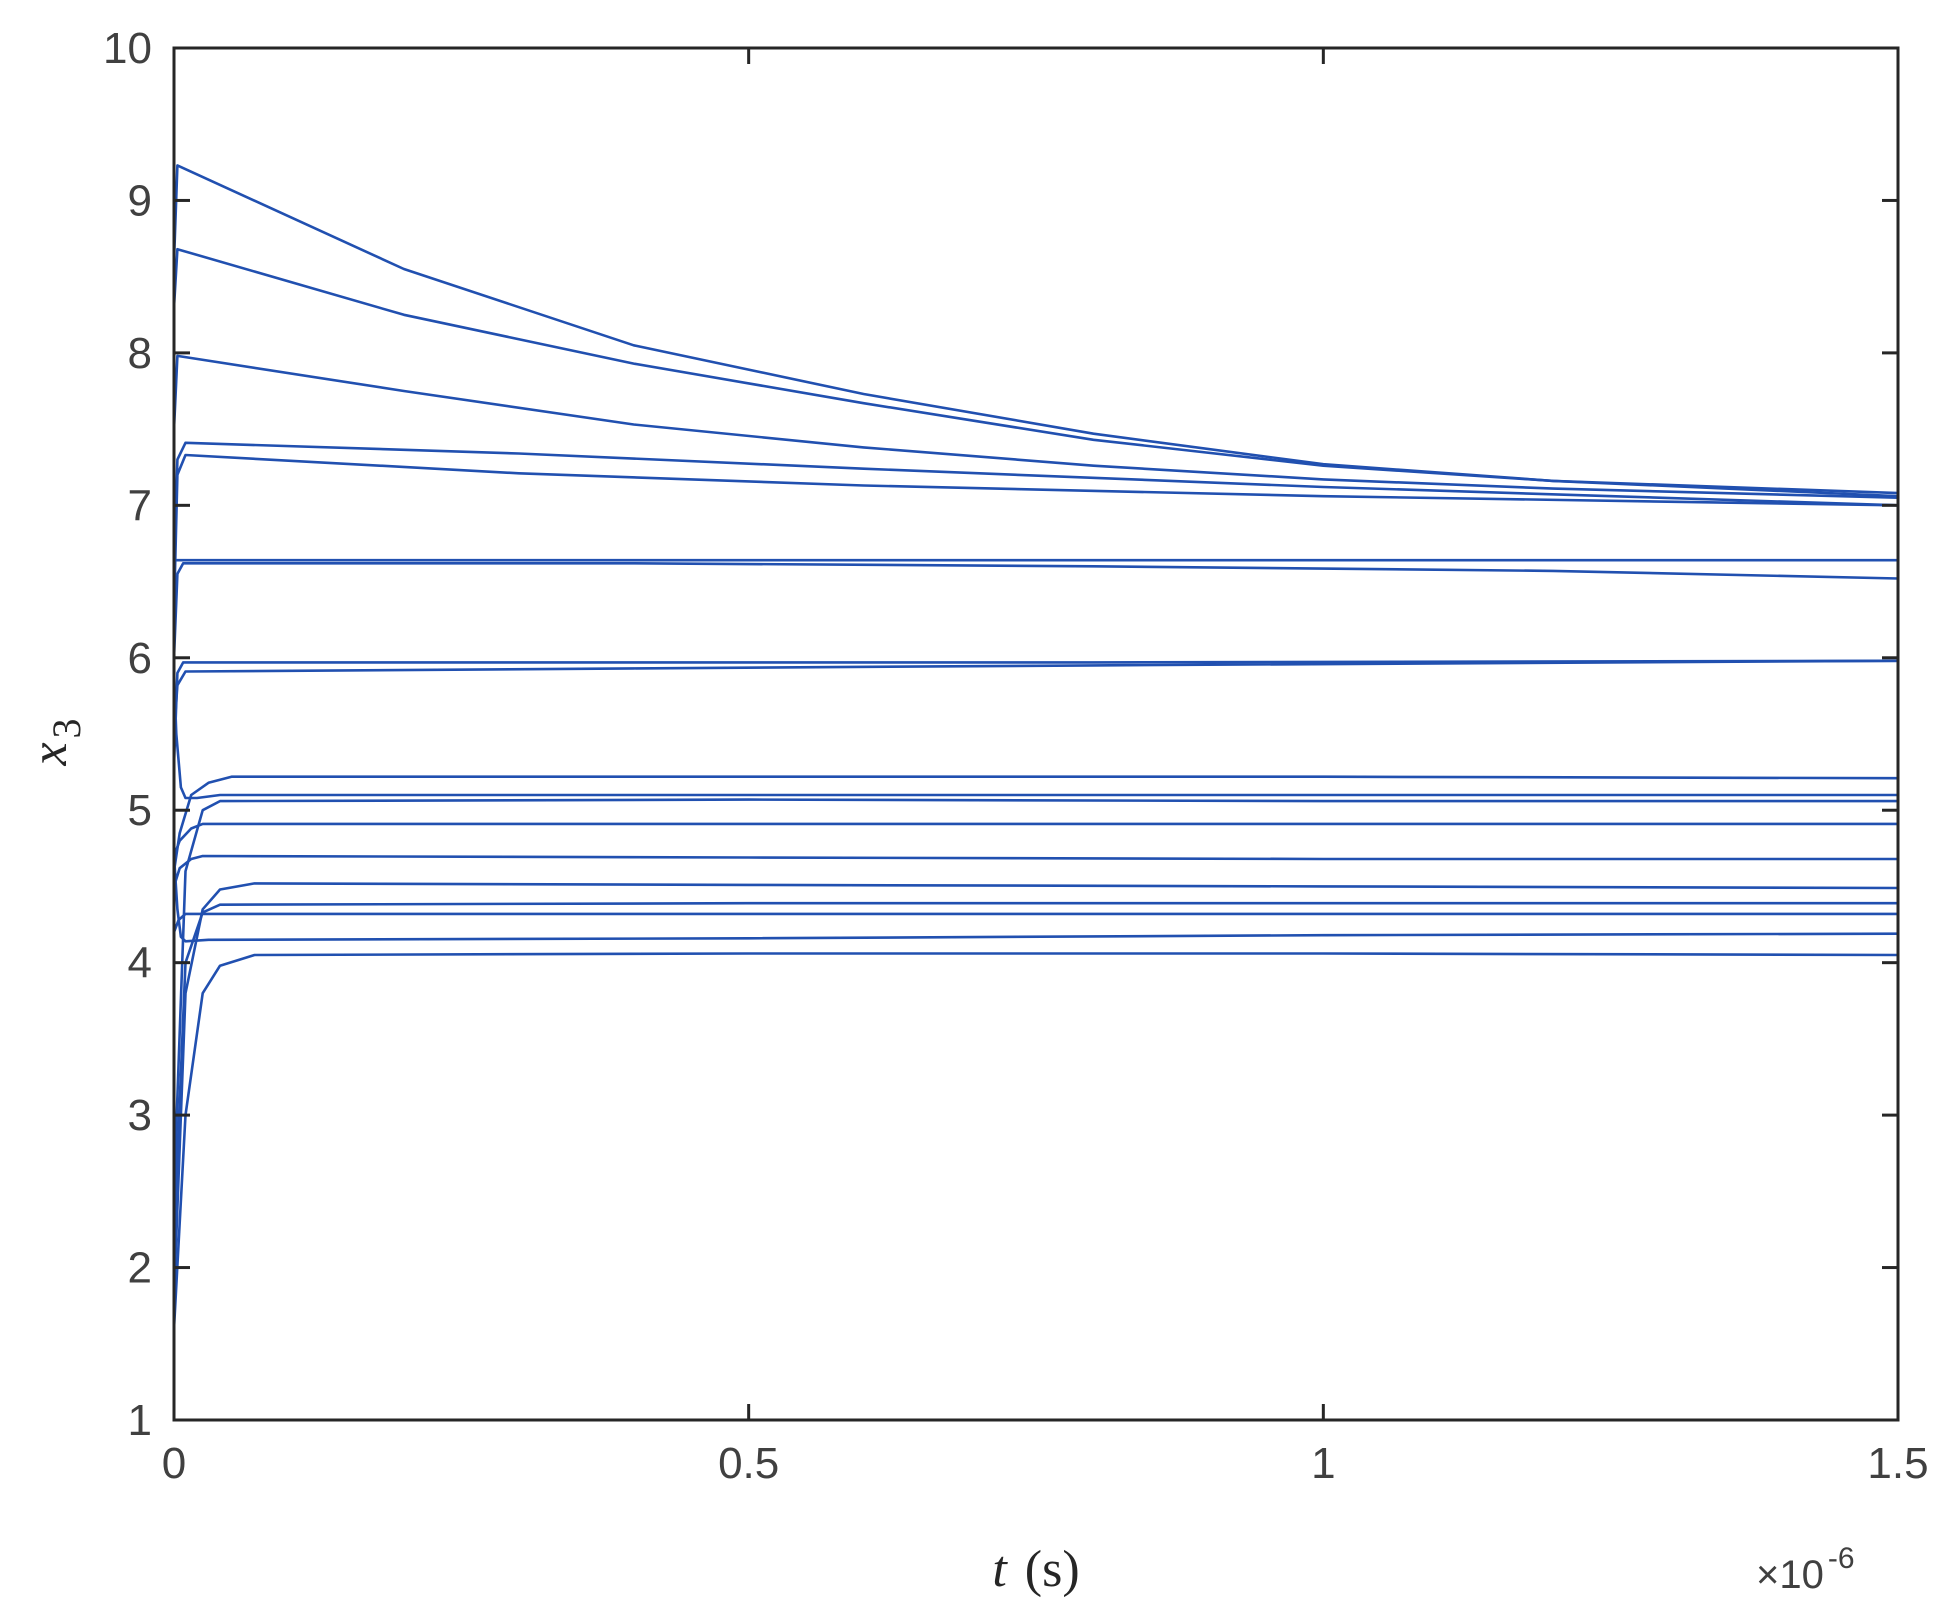  Describe the element at coordinates (140, 1115) in the screenshot. I see `y-tick-label-3: 3` at that location.